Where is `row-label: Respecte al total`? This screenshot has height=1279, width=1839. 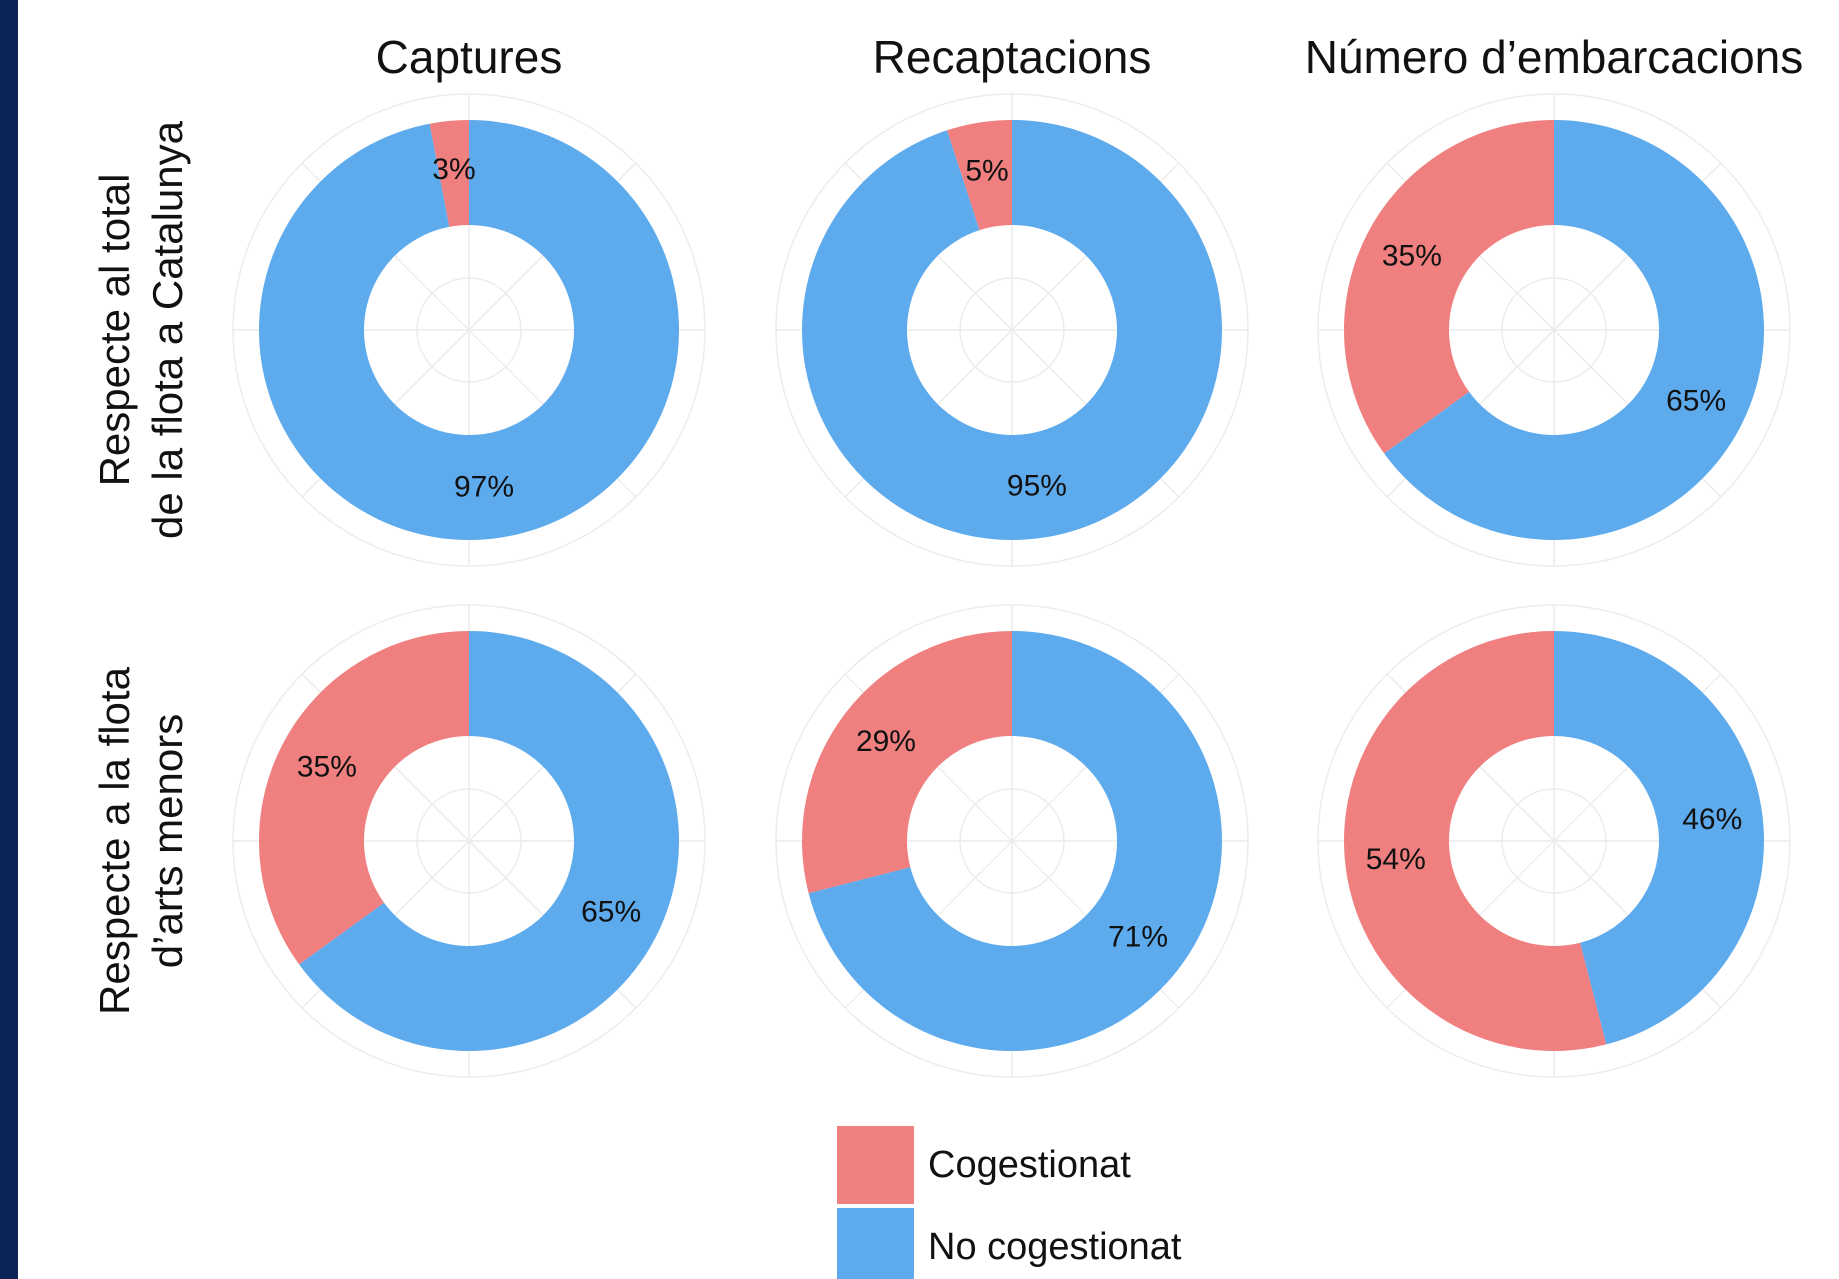
row-label: Respecte al total is located at coordinates (114, 330).